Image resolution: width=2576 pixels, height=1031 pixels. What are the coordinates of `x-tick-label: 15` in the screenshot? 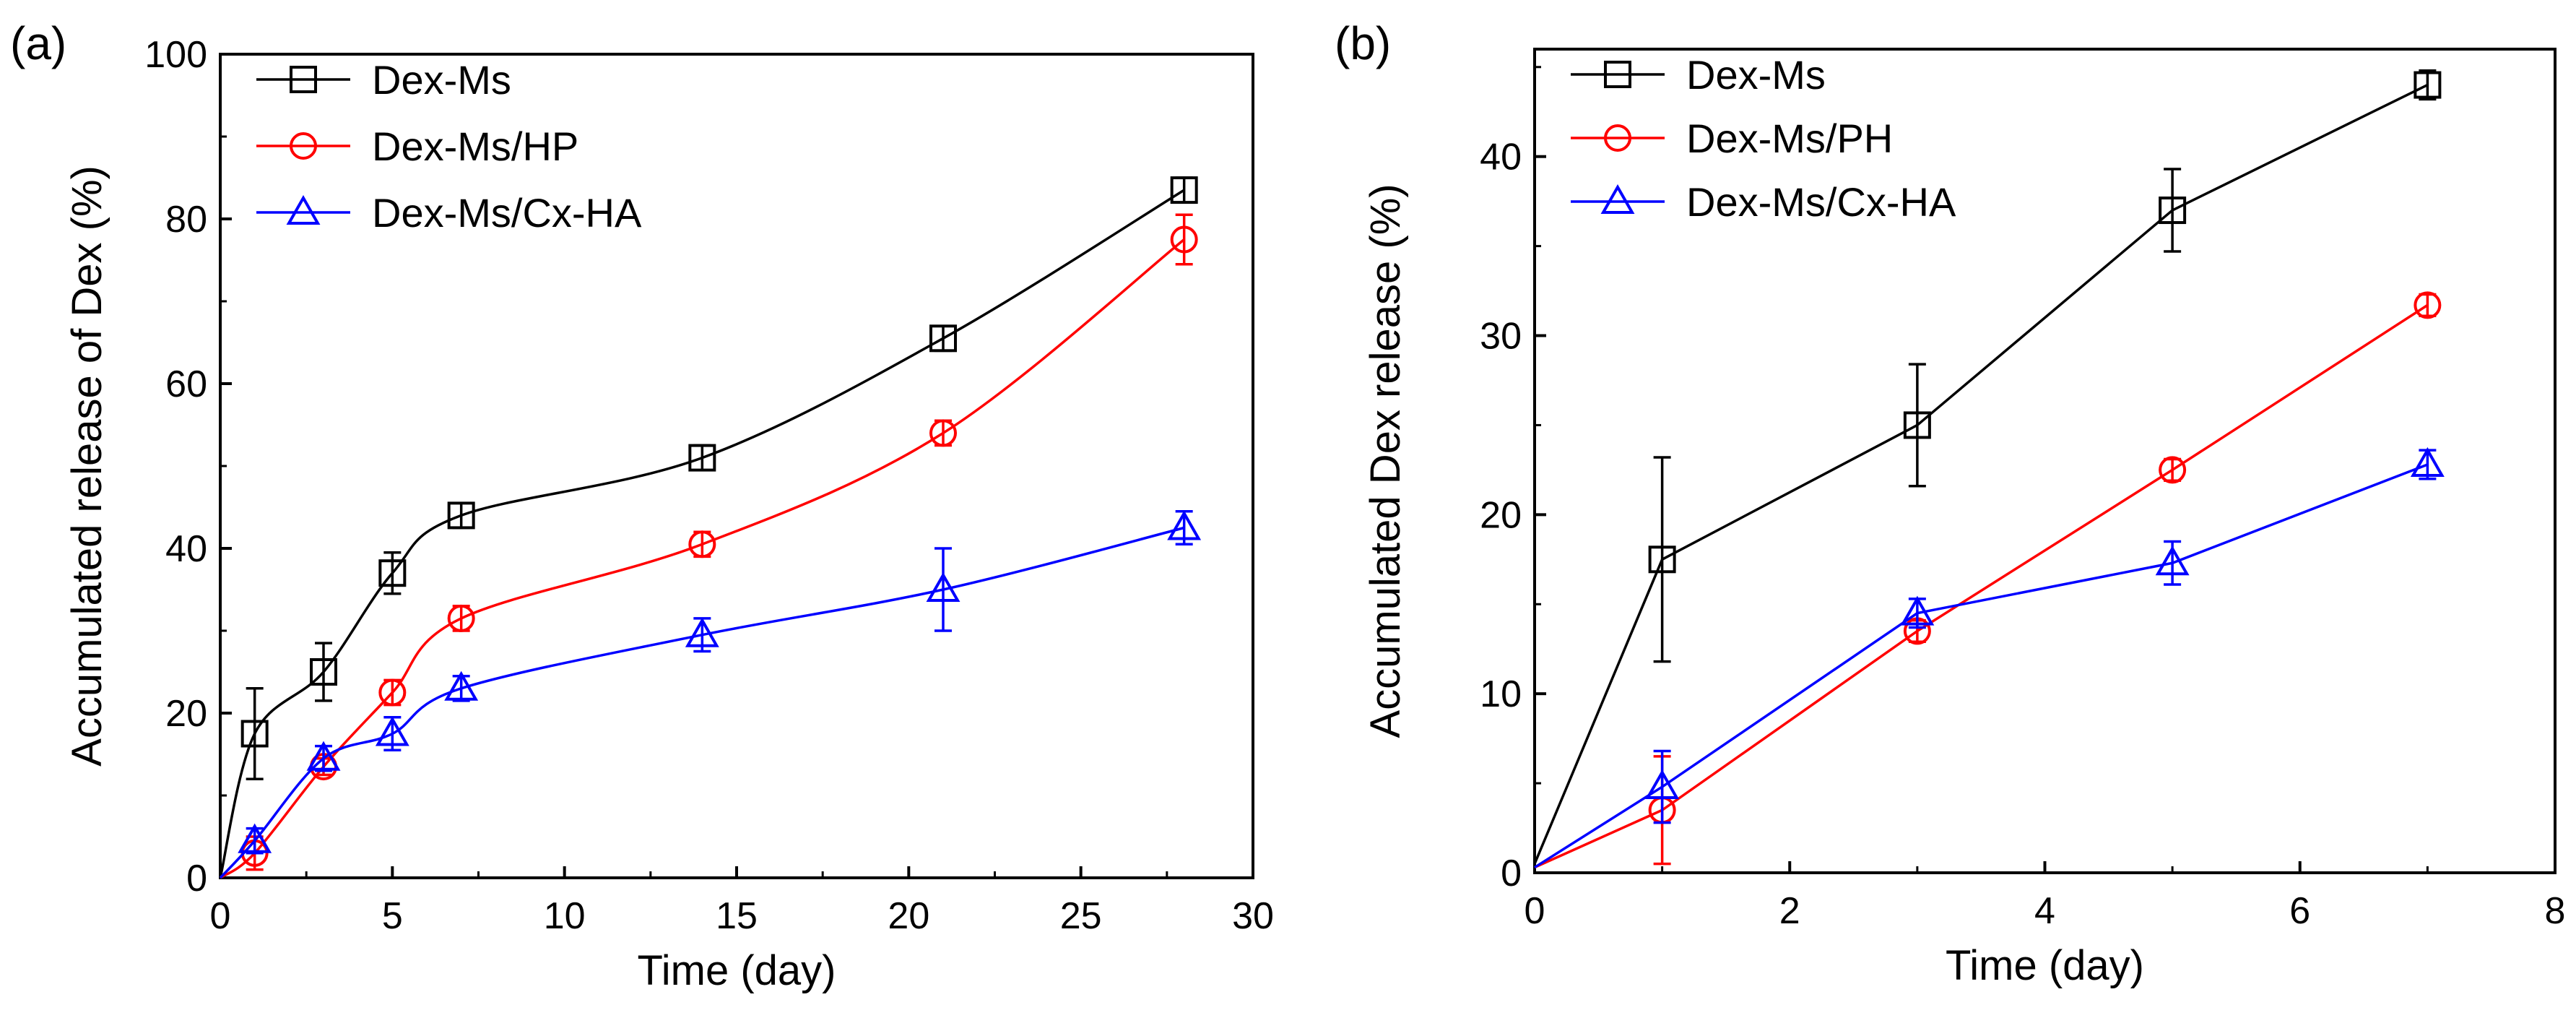 It's located at (737, 916).